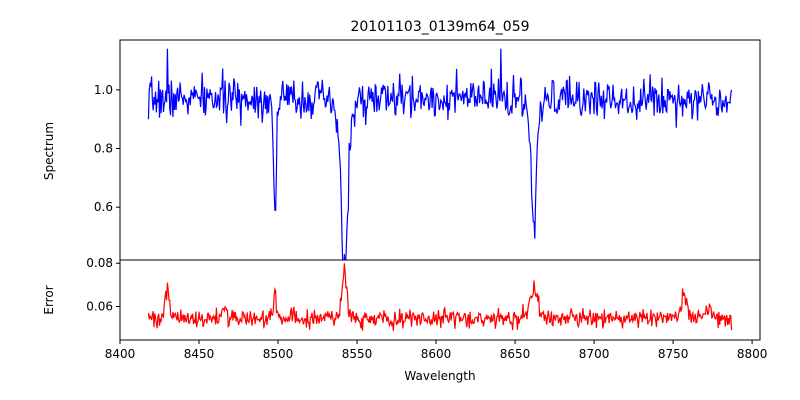 This screenshot has height=400, width=800. Describe the element at coordinates (357, 354) in the screenshot. I see `x-tick-label: 8550` at that location.